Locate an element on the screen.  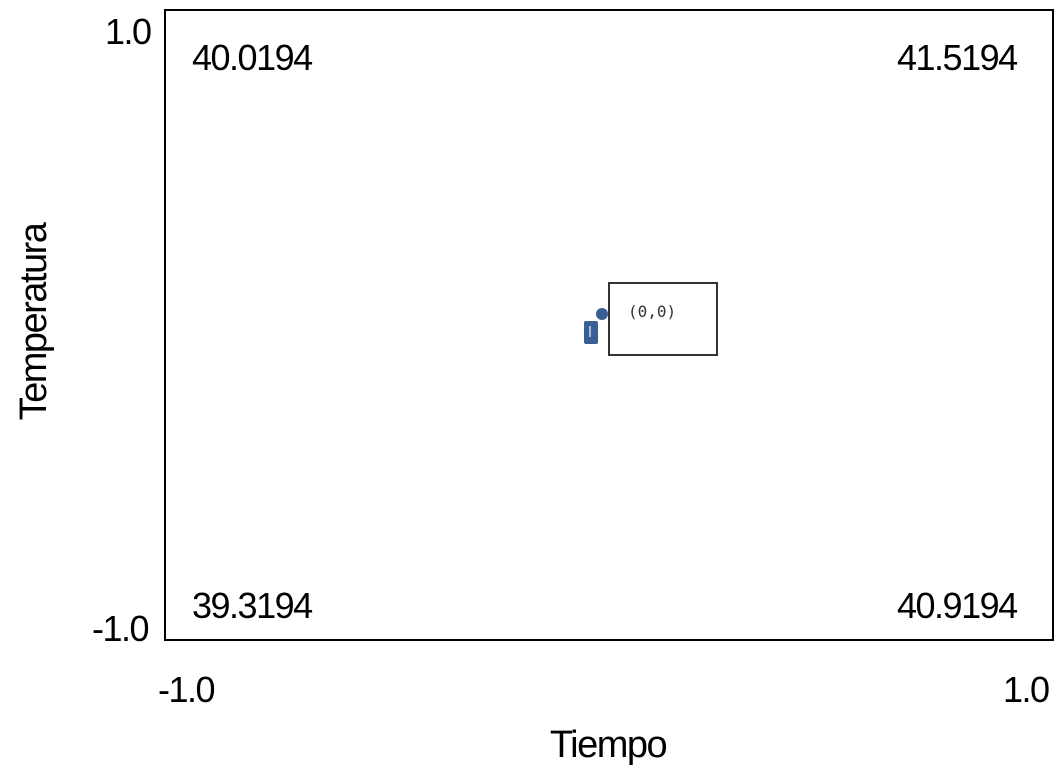
corner-value-bottom-left: 39.3194 is located at coordinates (252, 605).